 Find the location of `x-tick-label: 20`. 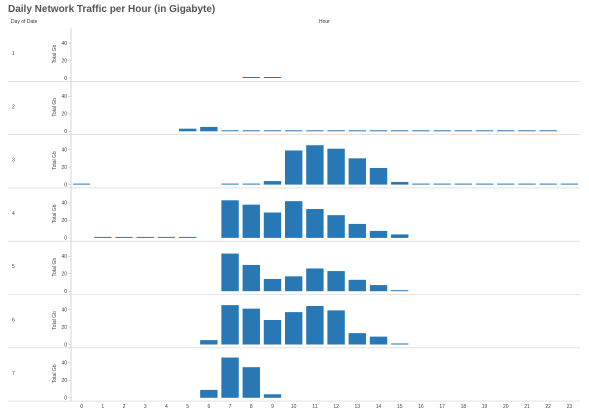

x-tick-label: 20 is located at coordinates (506, 407).